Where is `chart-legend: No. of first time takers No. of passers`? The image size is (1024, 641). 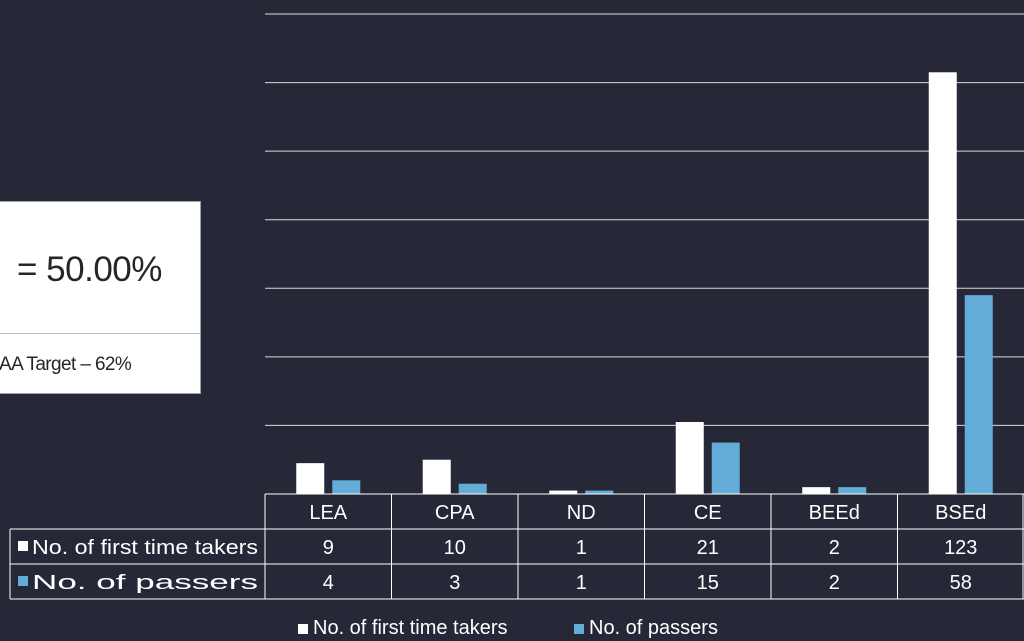
chart-legend: No. of first time takers No. of passers is located at coordinates (512, 629).